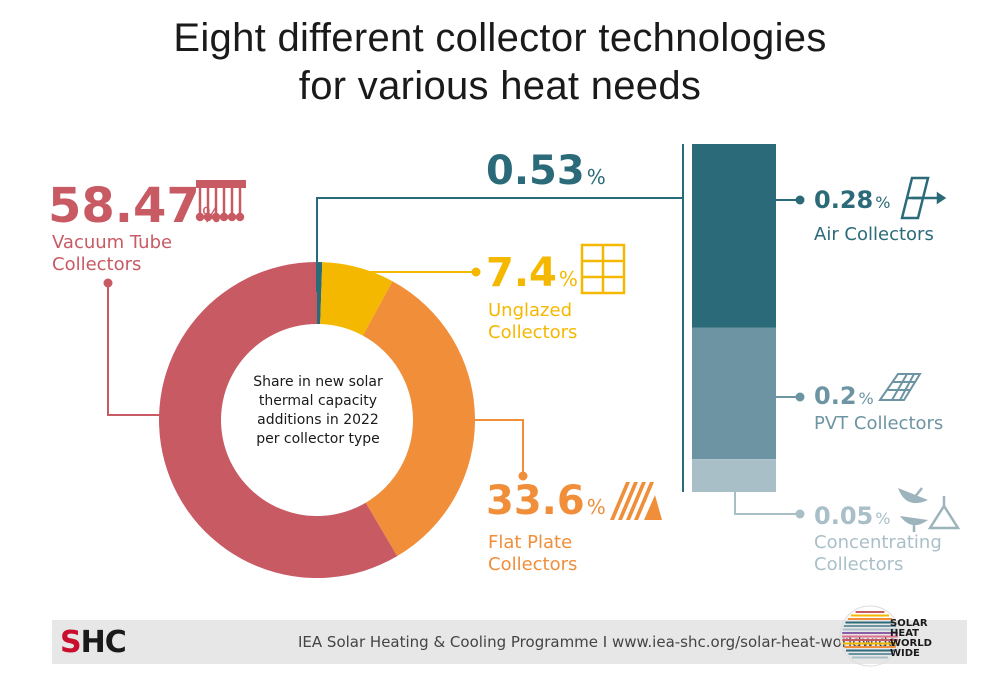  I want to click on flat-label: Flat Plate Collectors, so click(533, 553).